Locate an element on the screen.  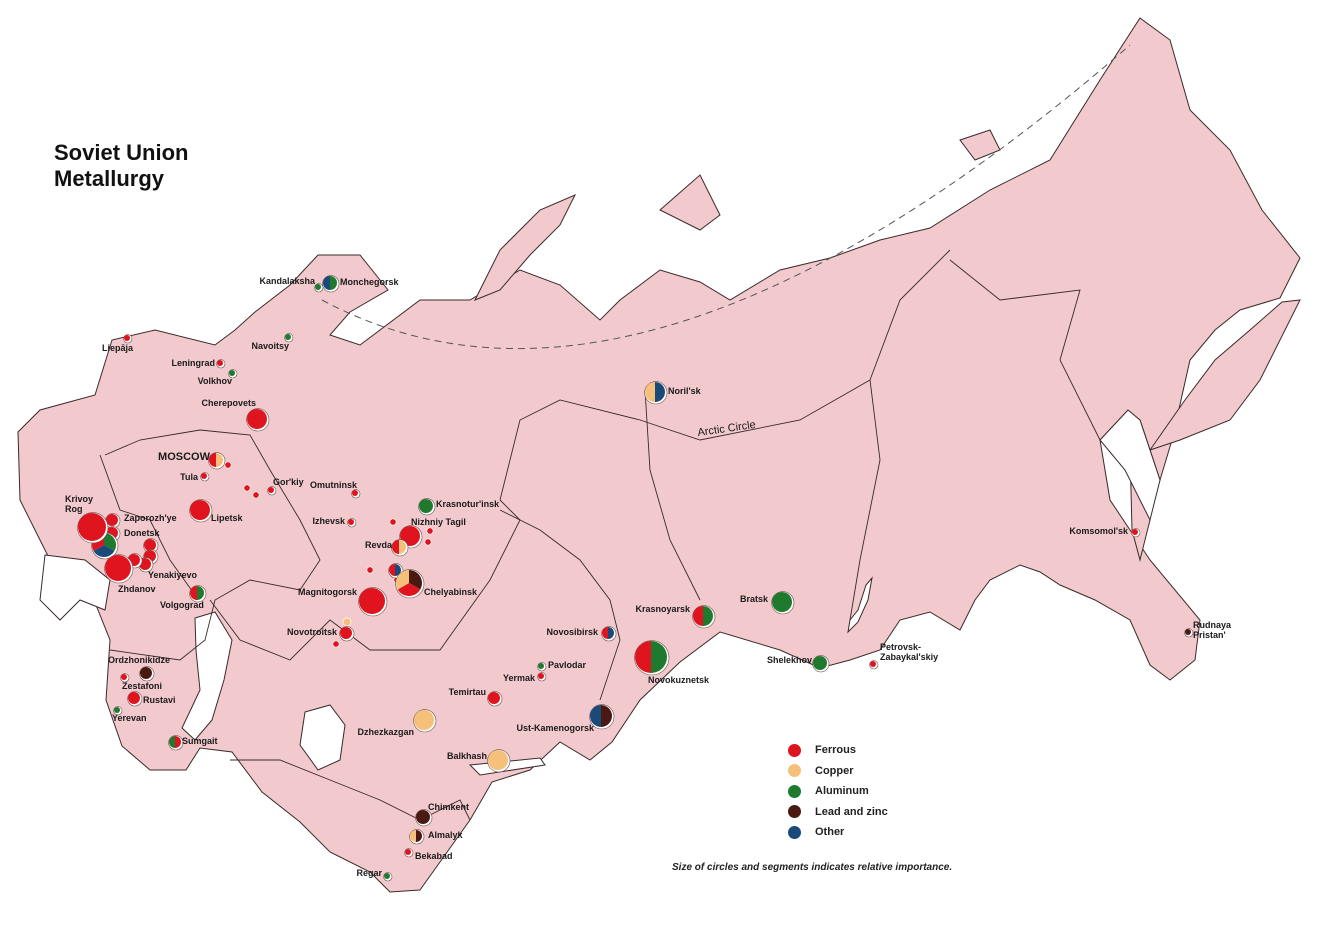
city-label-line: Krivoy is located at coordinates (79, 499).